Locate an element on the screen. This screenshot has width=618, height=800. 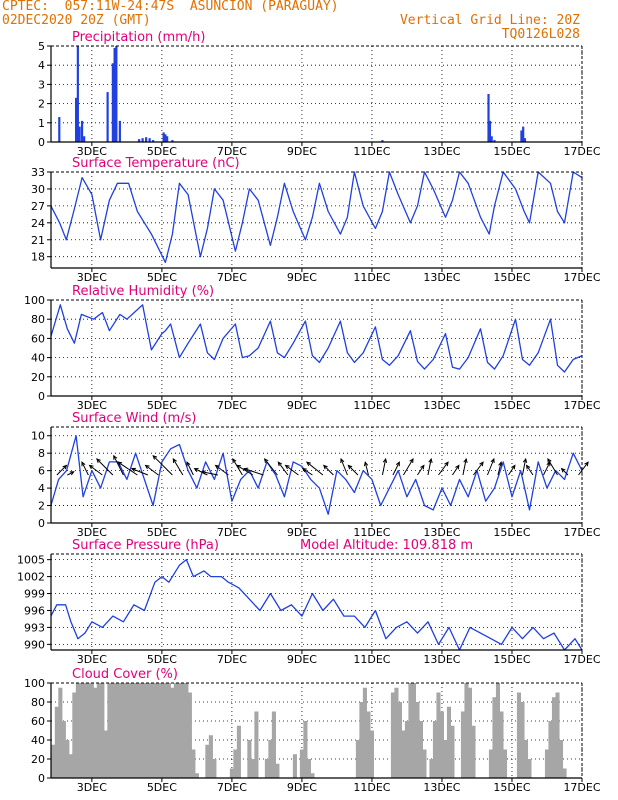
temperature-ytick-label: 21 is located at coordinates (38, 240).